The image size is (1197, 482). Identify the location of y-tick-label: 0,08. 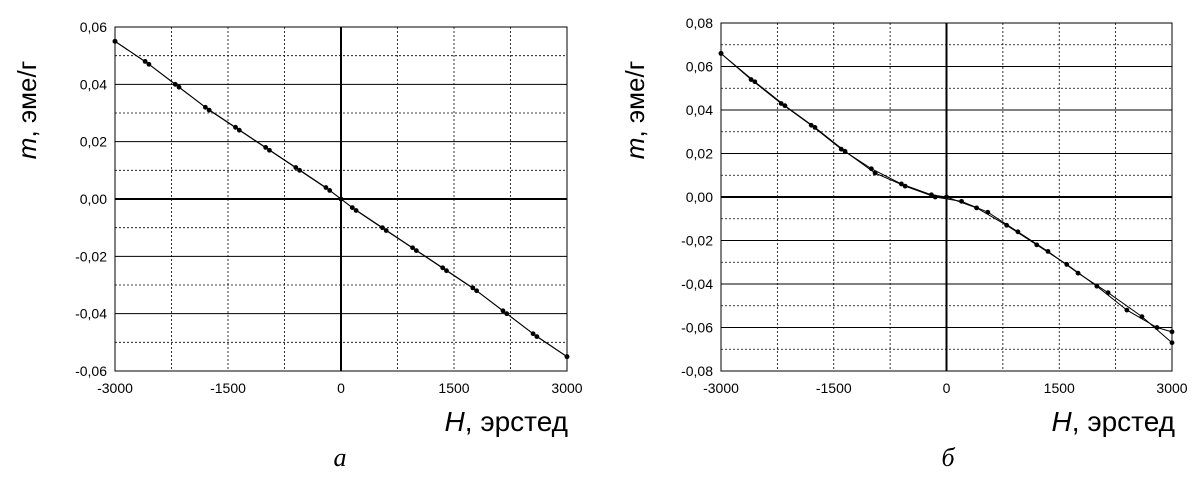
(699, 23).